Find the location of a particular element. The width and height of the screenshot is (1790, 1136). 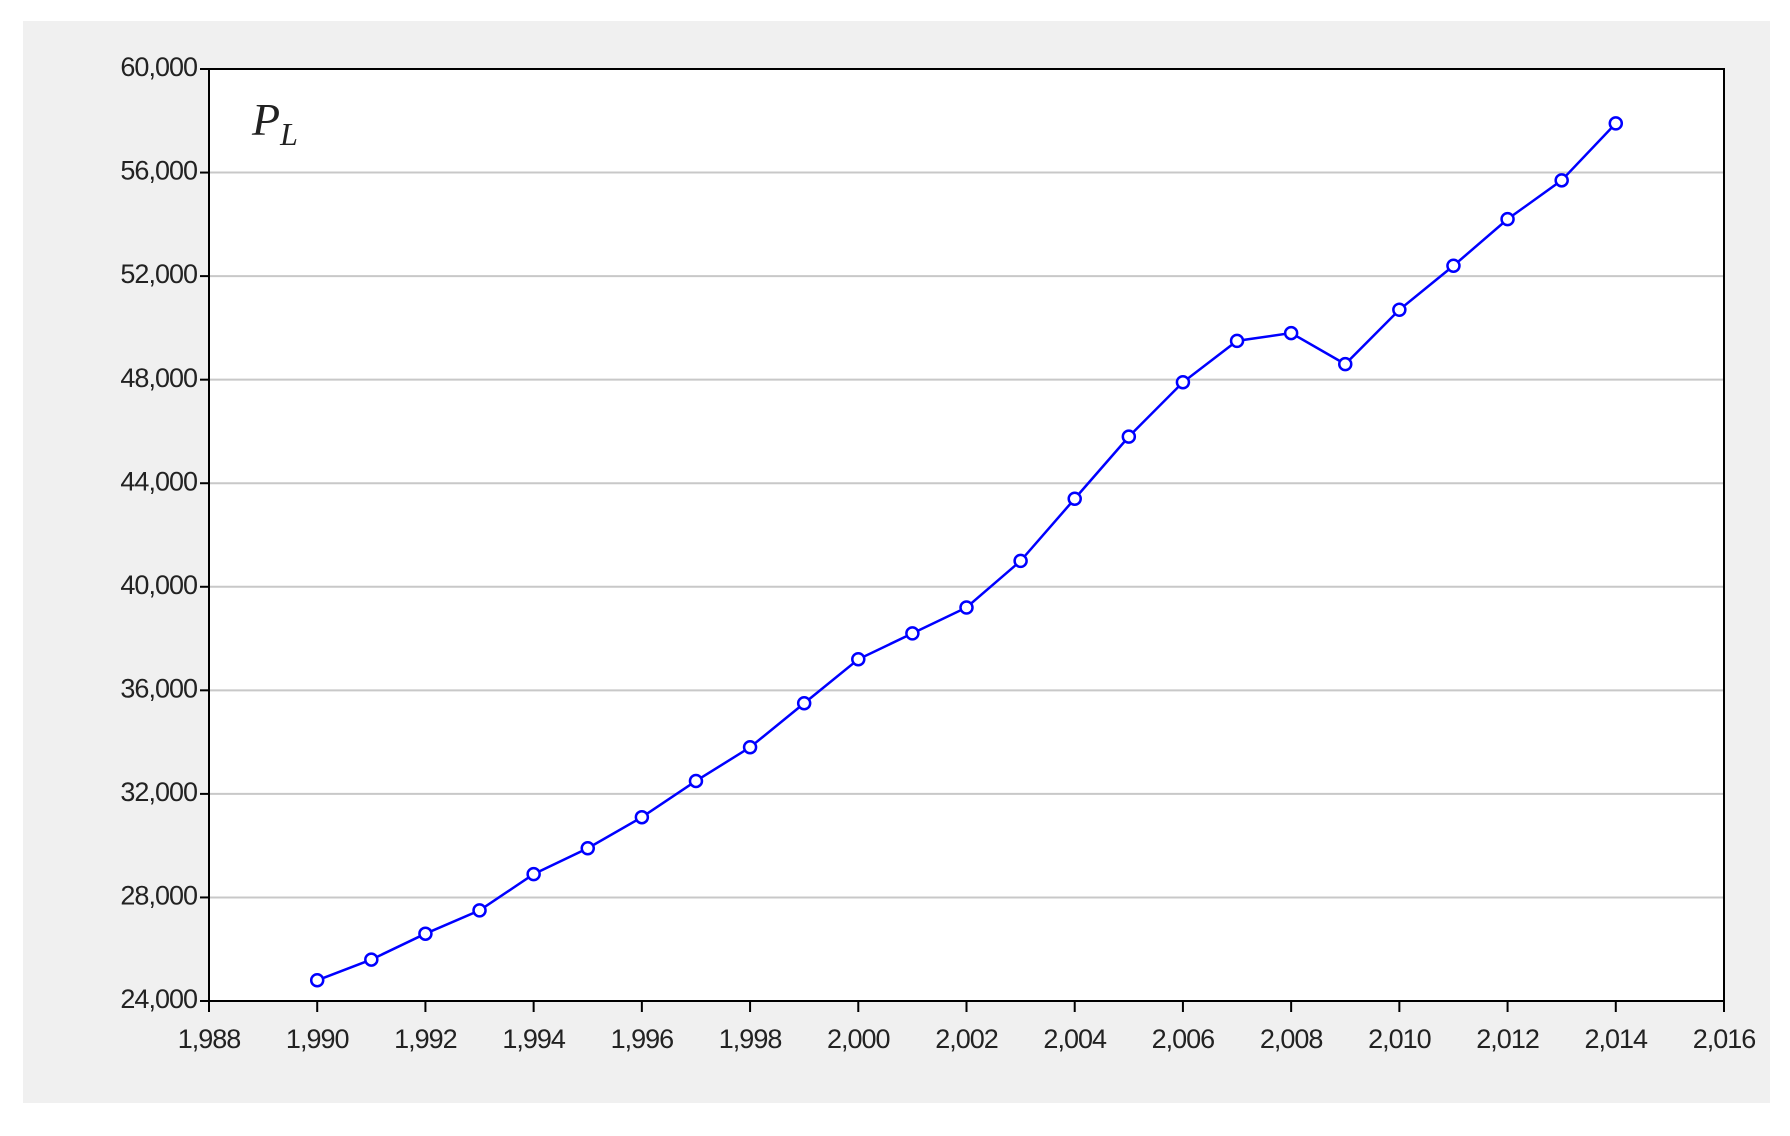

annotation-text: P is located at coordinates (265, 119).